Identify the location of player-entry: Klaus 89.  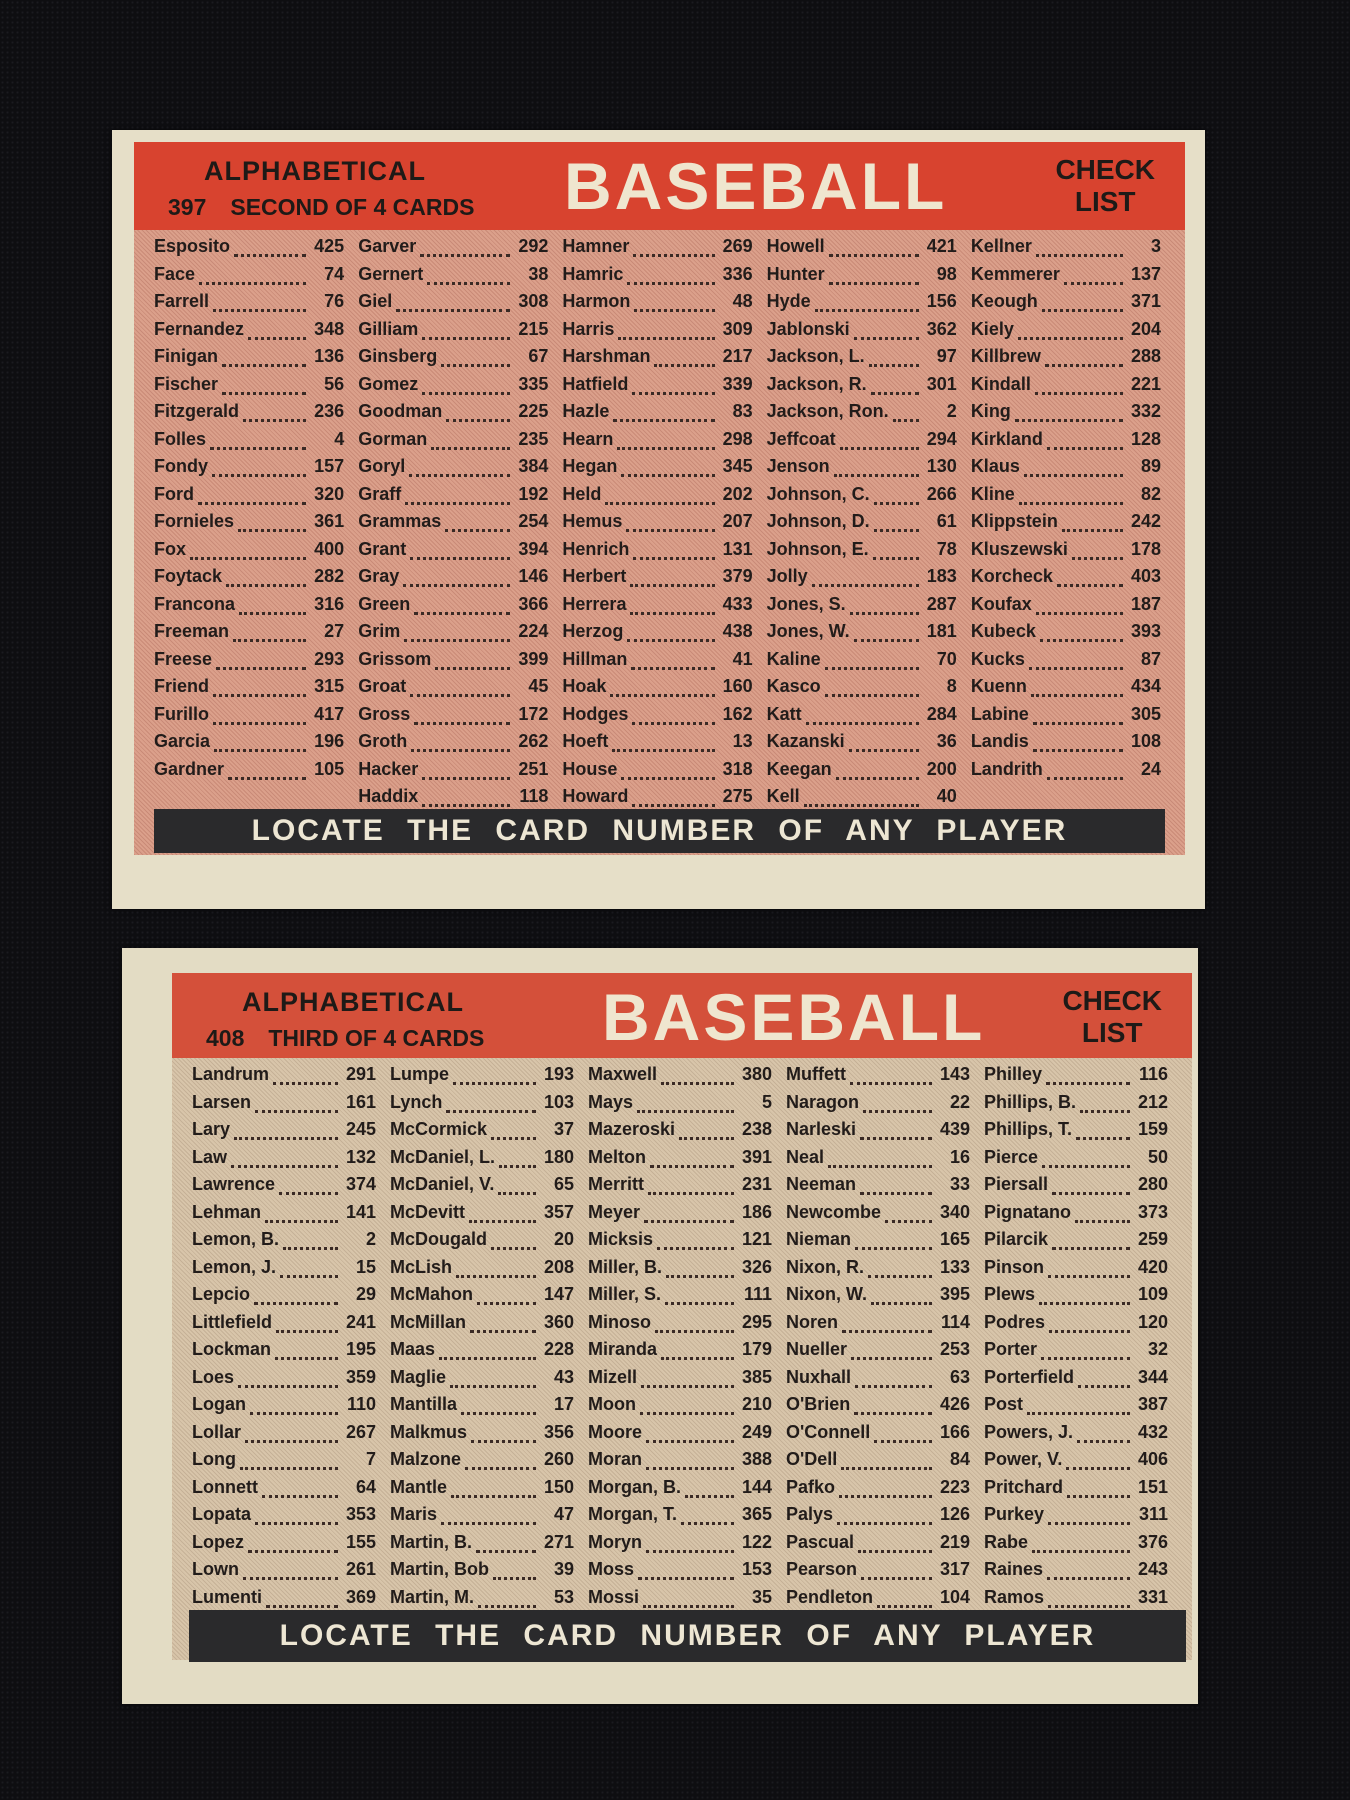
(1066, 470).